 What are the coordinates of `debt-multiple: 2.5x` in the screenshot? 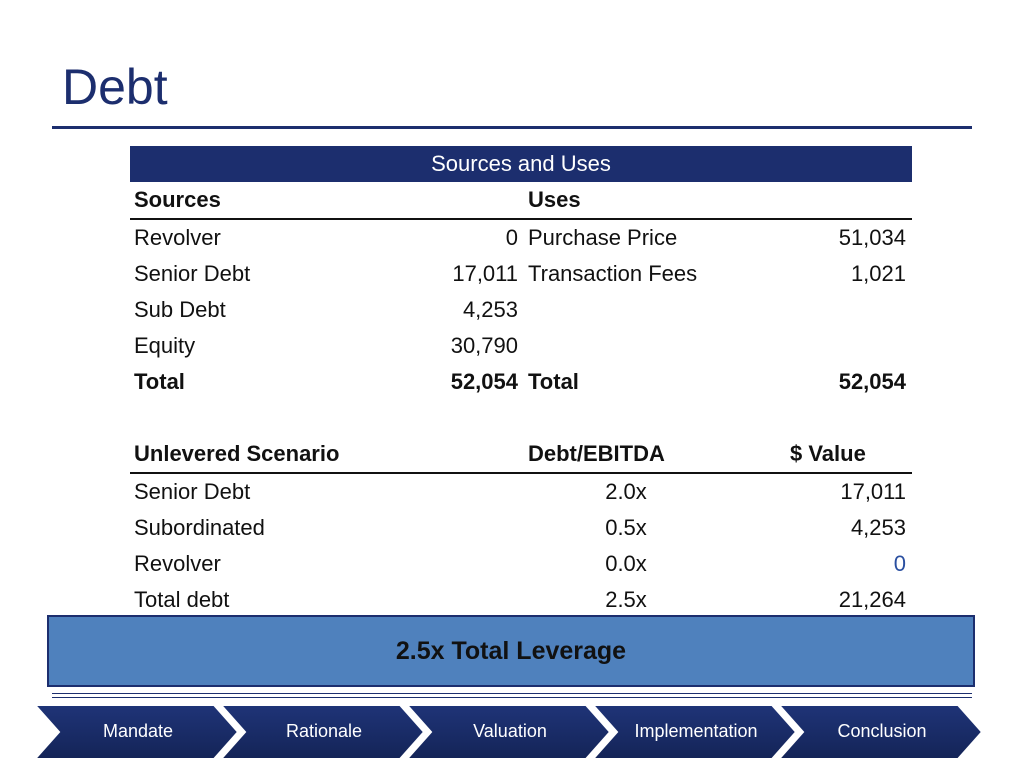 It's located at (626, 599).